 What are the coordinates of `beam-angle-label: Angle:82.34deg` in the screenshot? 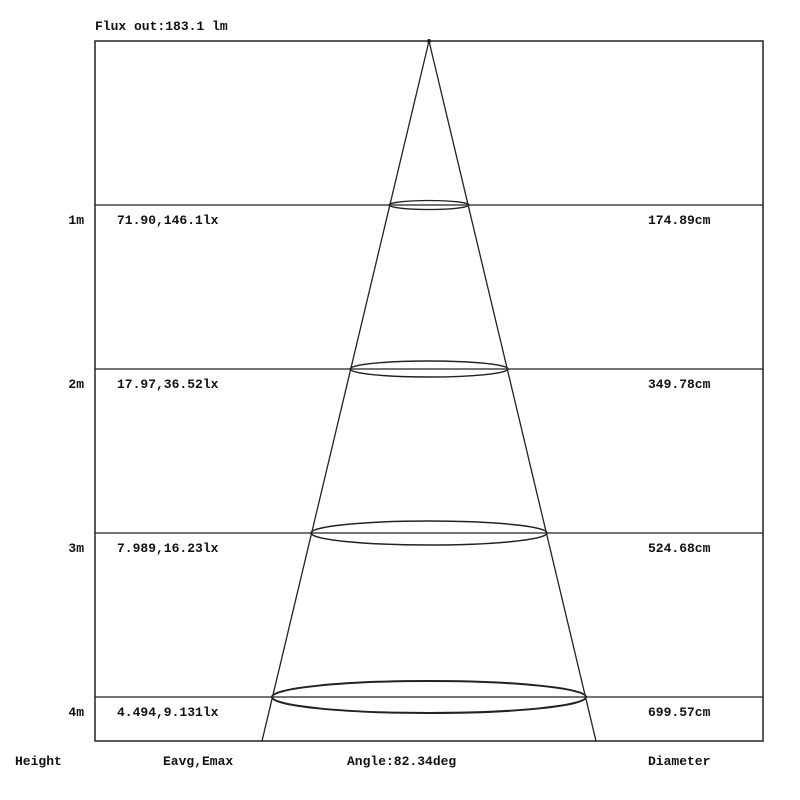 It's located at (401, 761).